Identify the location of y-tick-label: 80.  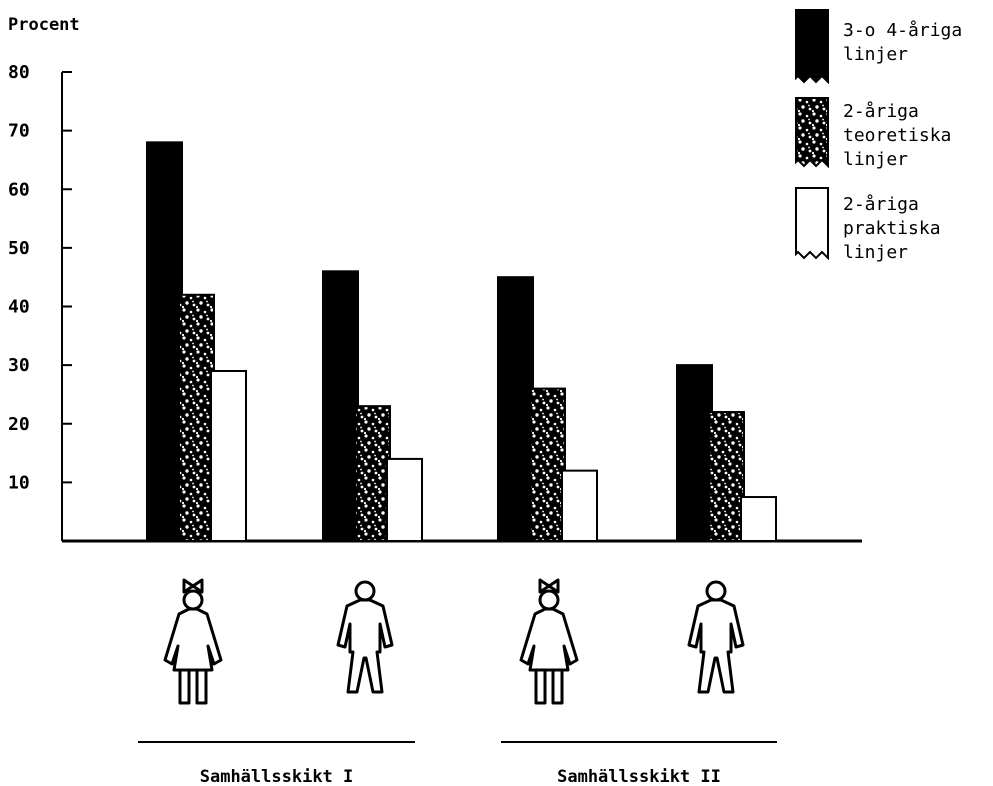
(19, 72).